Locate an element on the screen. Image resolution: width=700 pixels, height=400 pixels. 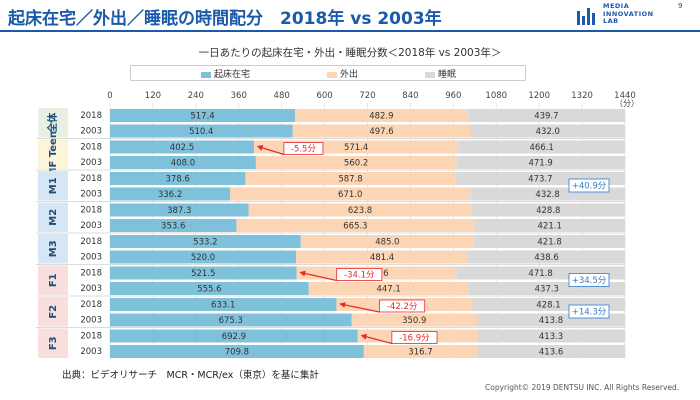
legend-item-wake-home: 起床在宅 is located at coordinates (225, 73).